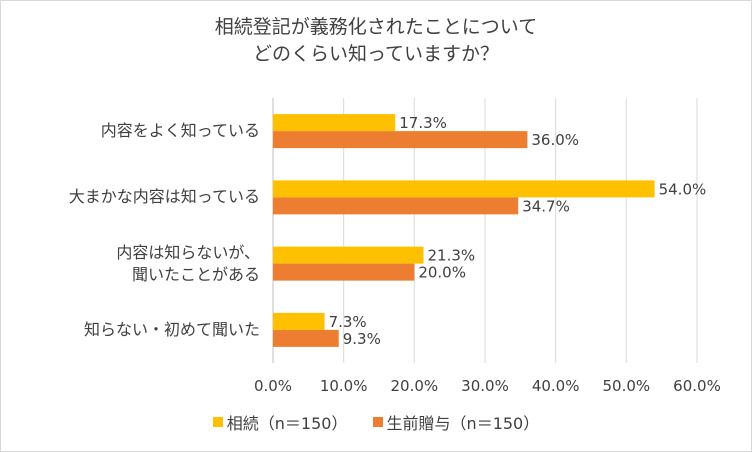  I want to click on category-label-line: 内容をよく知っている, so click(180, 131).